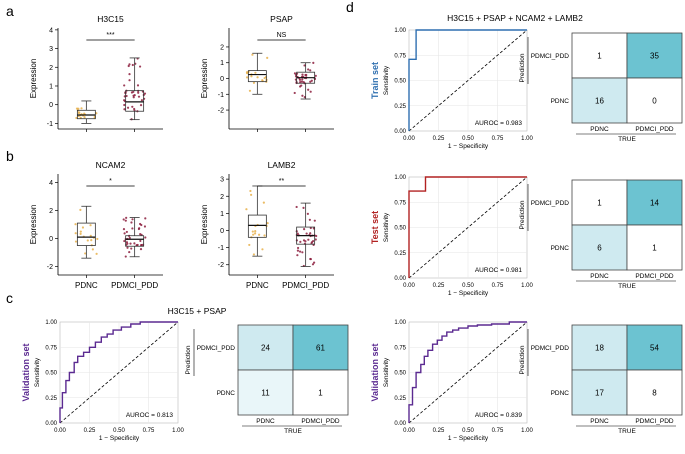  I want to click on y-tick-label: 0.50, so click(400, 82).